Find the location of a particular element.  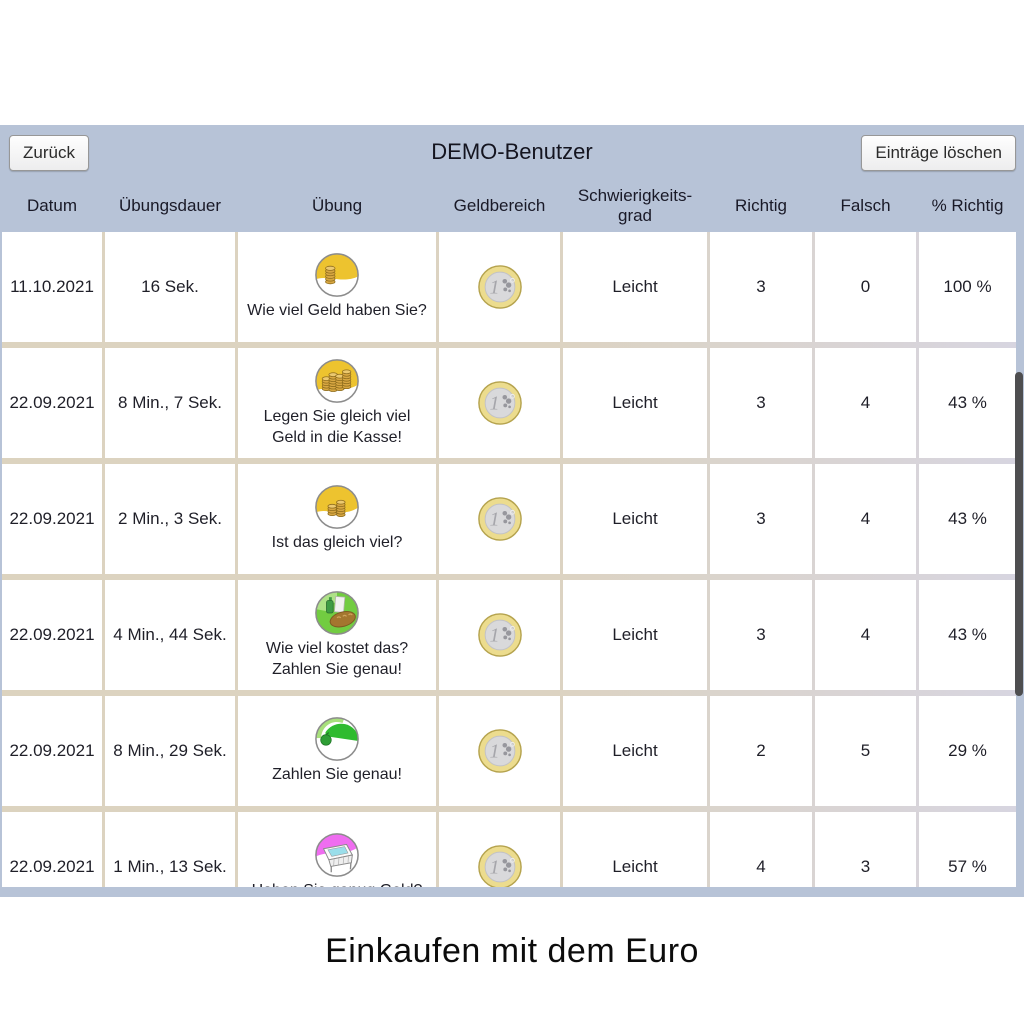

column-header-datum: Datum is located at coordinates (52, 205).